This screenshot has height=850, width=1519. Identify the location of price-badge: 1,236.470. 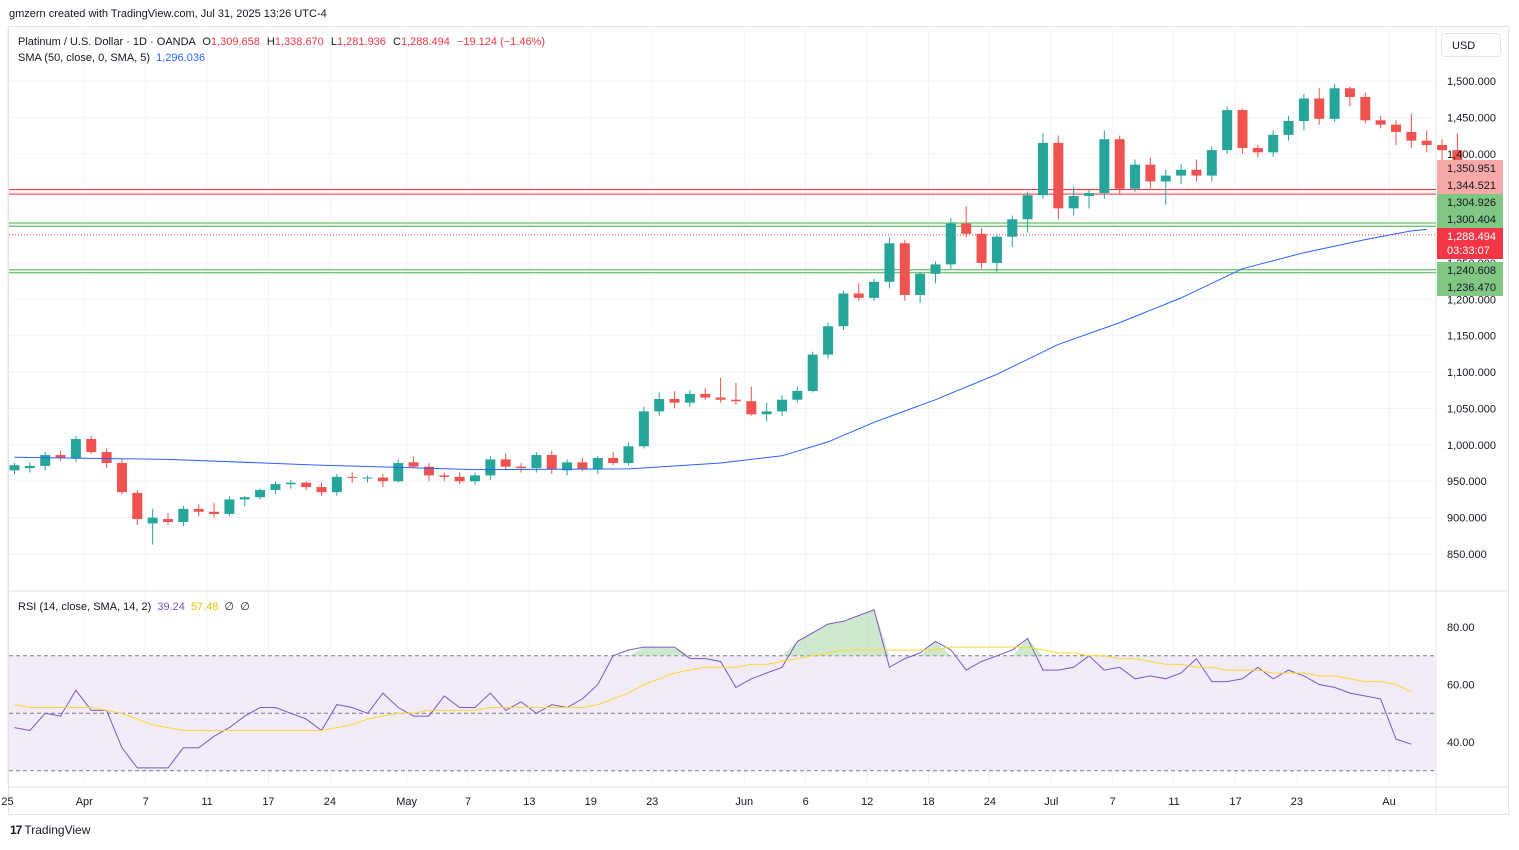
(1470, 287).